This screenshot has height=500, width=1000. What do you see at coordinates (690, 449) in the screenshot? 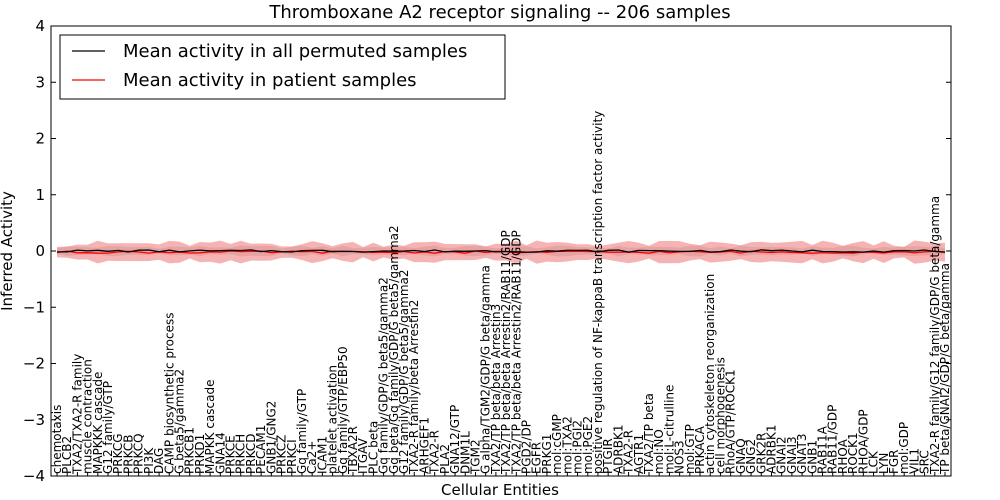
I see `entity-label: mol:GTP` at bounding box center [690, 449].